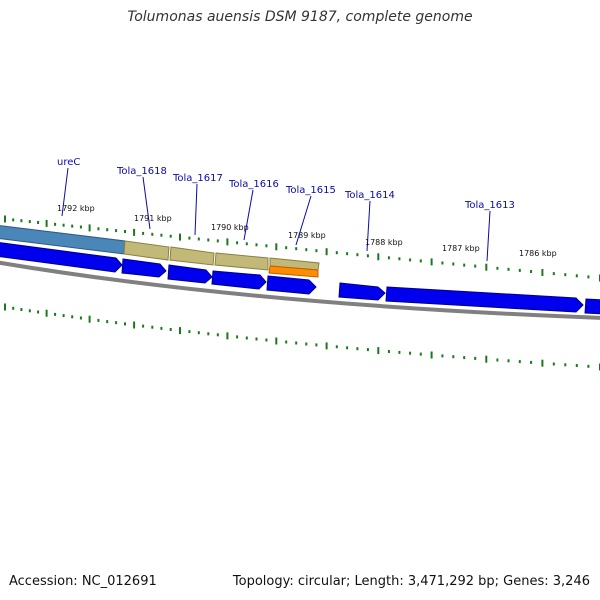 This screenshot has height=600, width=600. Describe the element at coordinates (192, 256) in the screenshot. I see `gene-tola-1617-block` at that location.